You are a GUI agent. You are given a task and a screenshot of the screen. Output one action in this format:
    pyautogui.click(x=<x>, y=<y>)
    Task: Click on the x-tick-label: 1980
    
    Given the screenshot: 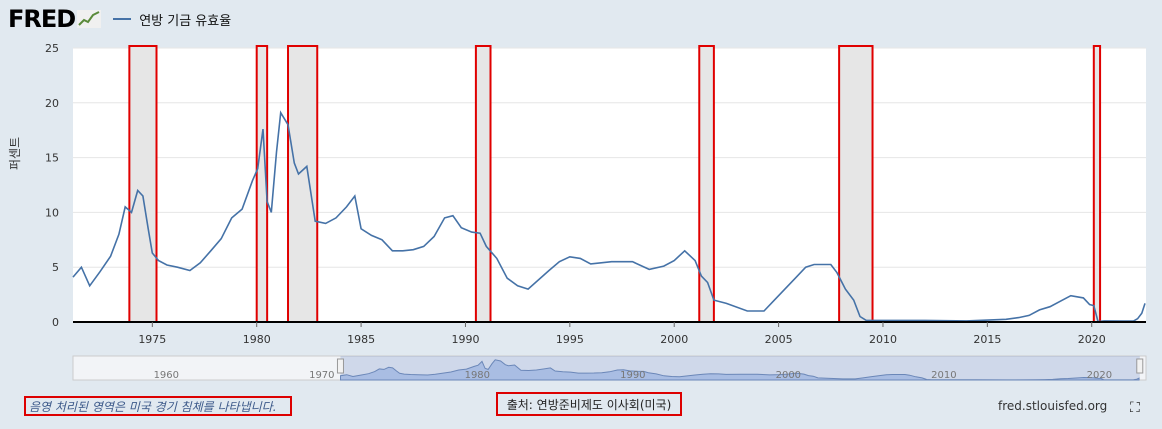 What is the action you would take?
    pyautogui.click(x=257, y=339)
    